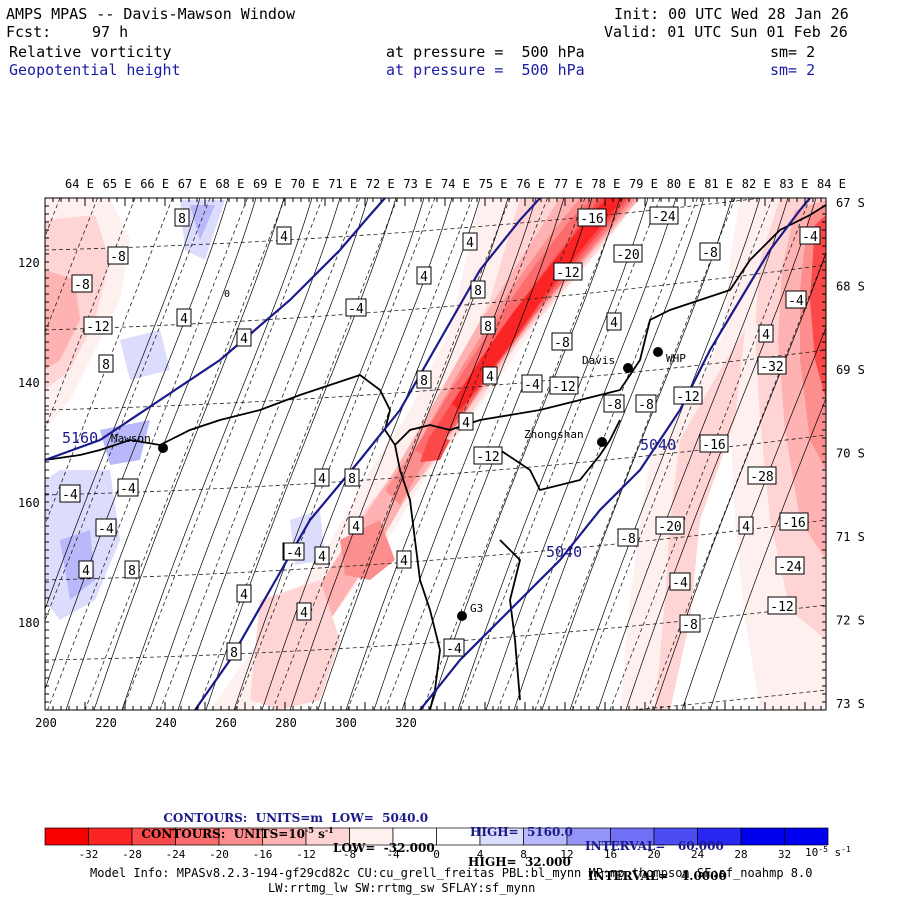 This screenshot has width=900, height=900. Describe the element at coordinates (346, 723) in the screenshot. I see `x-tick-label: 300` at that location.